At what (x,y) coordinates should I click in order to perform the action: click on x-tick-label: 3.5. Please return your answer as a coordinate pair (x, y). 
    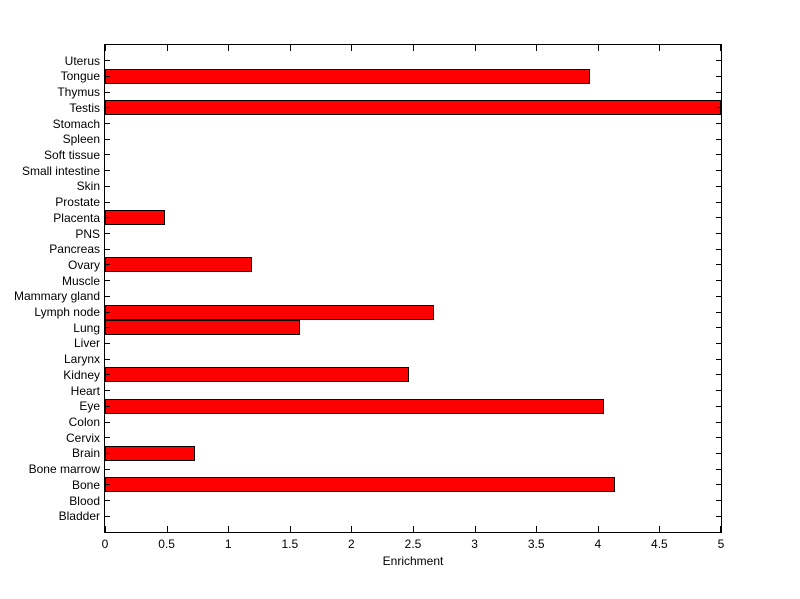
    Looking at the image, I should click on (536, 544).